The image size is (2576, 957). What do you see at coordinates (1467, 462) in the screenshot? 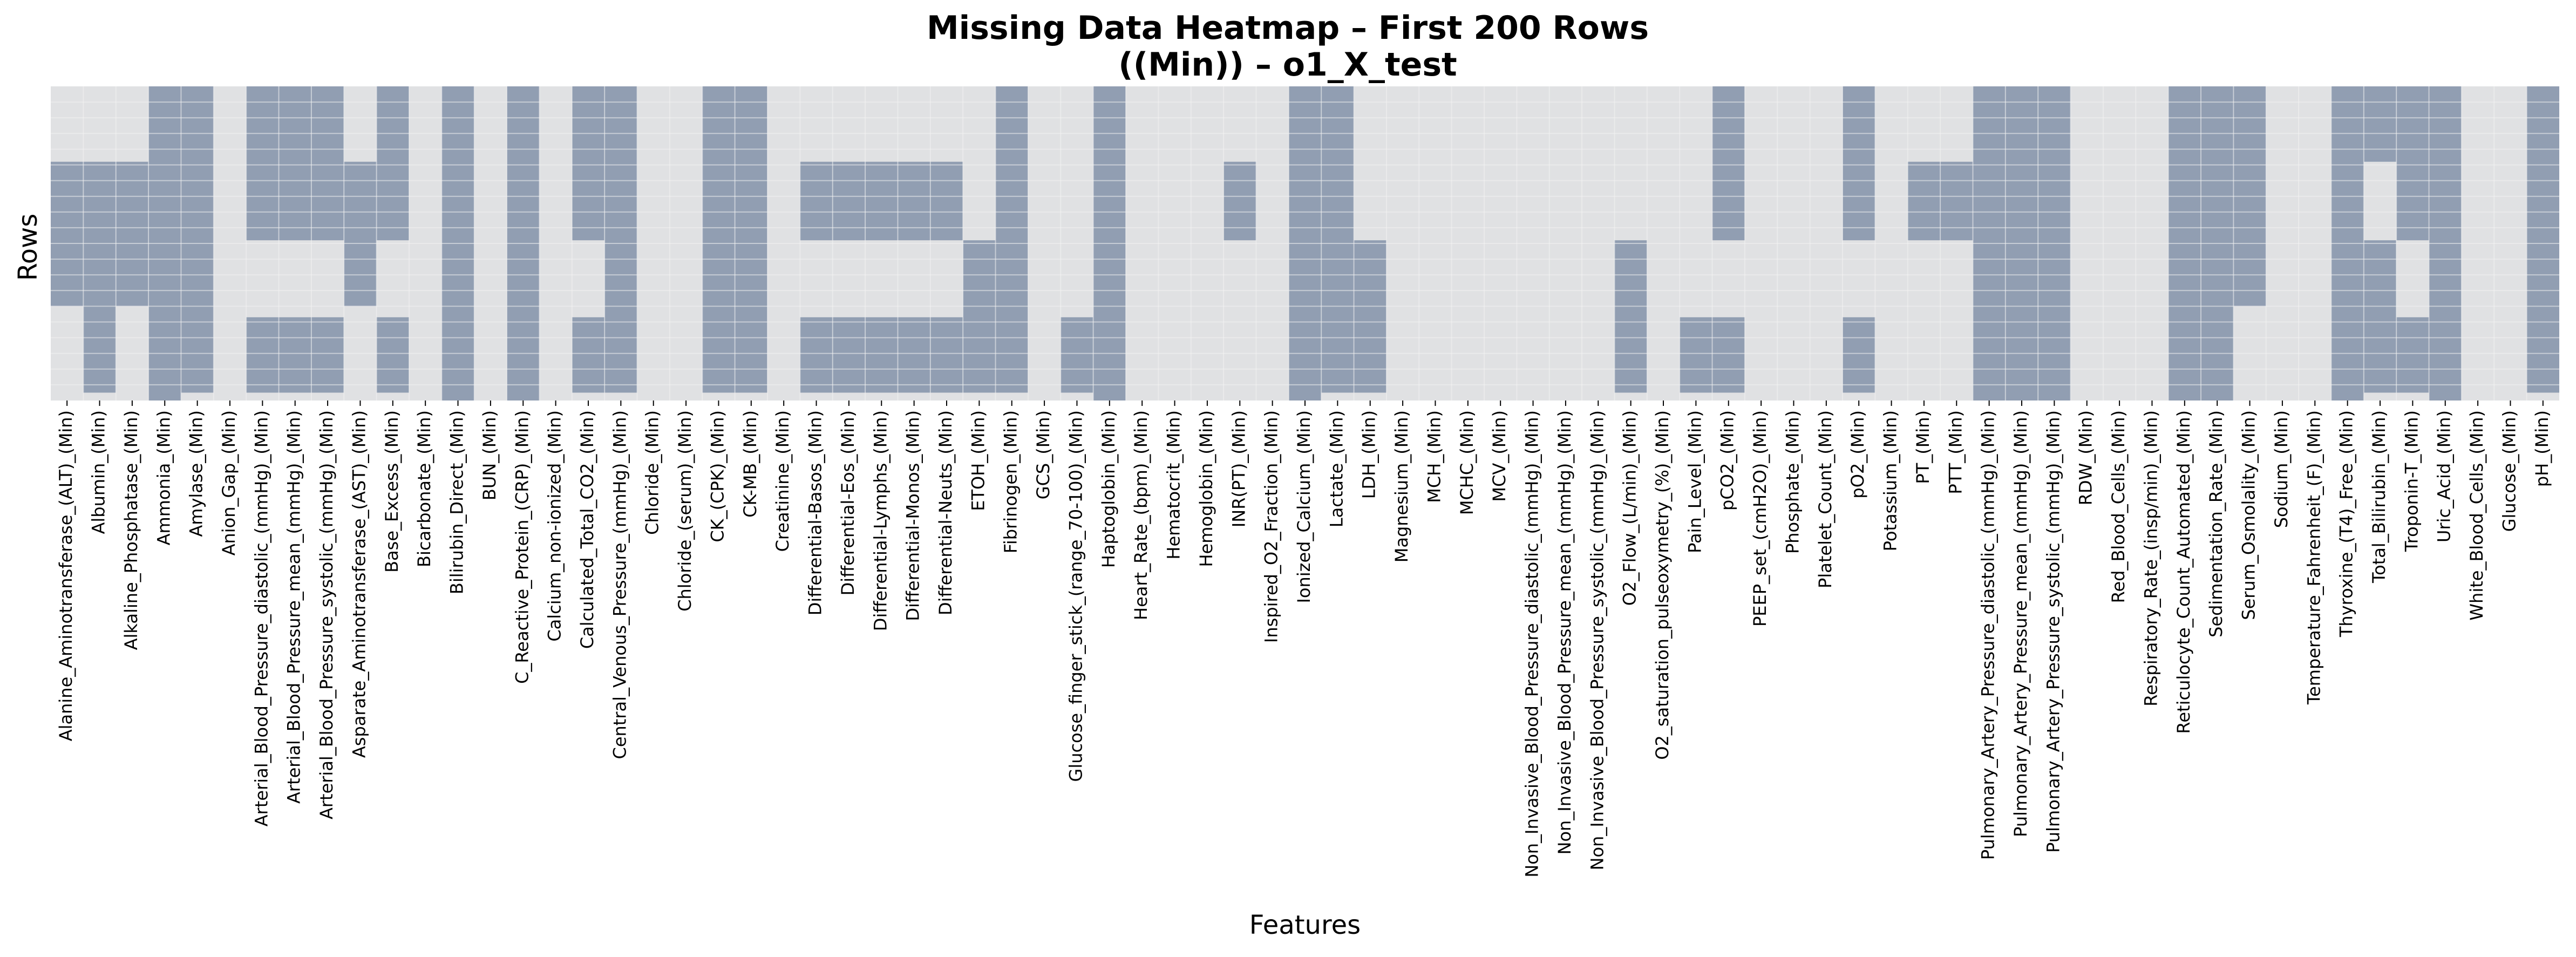
I see `x-tick-label: MCHC_(Min)` at bounding box center [1467, 462].